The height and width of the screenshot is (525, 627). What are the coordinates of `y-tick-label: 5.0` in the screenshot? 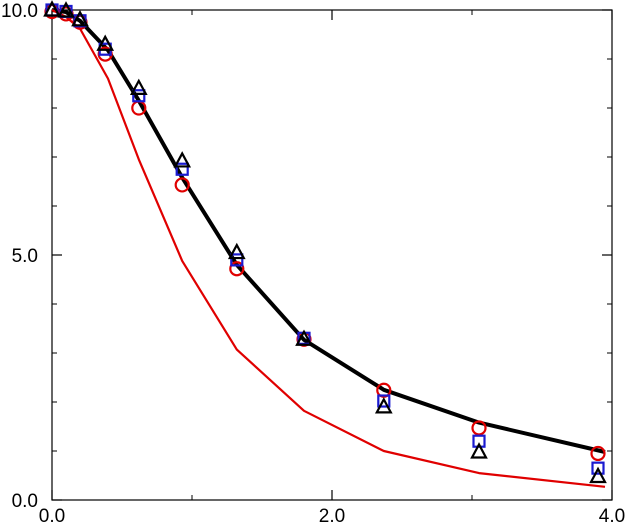 It's located at (25, 256).